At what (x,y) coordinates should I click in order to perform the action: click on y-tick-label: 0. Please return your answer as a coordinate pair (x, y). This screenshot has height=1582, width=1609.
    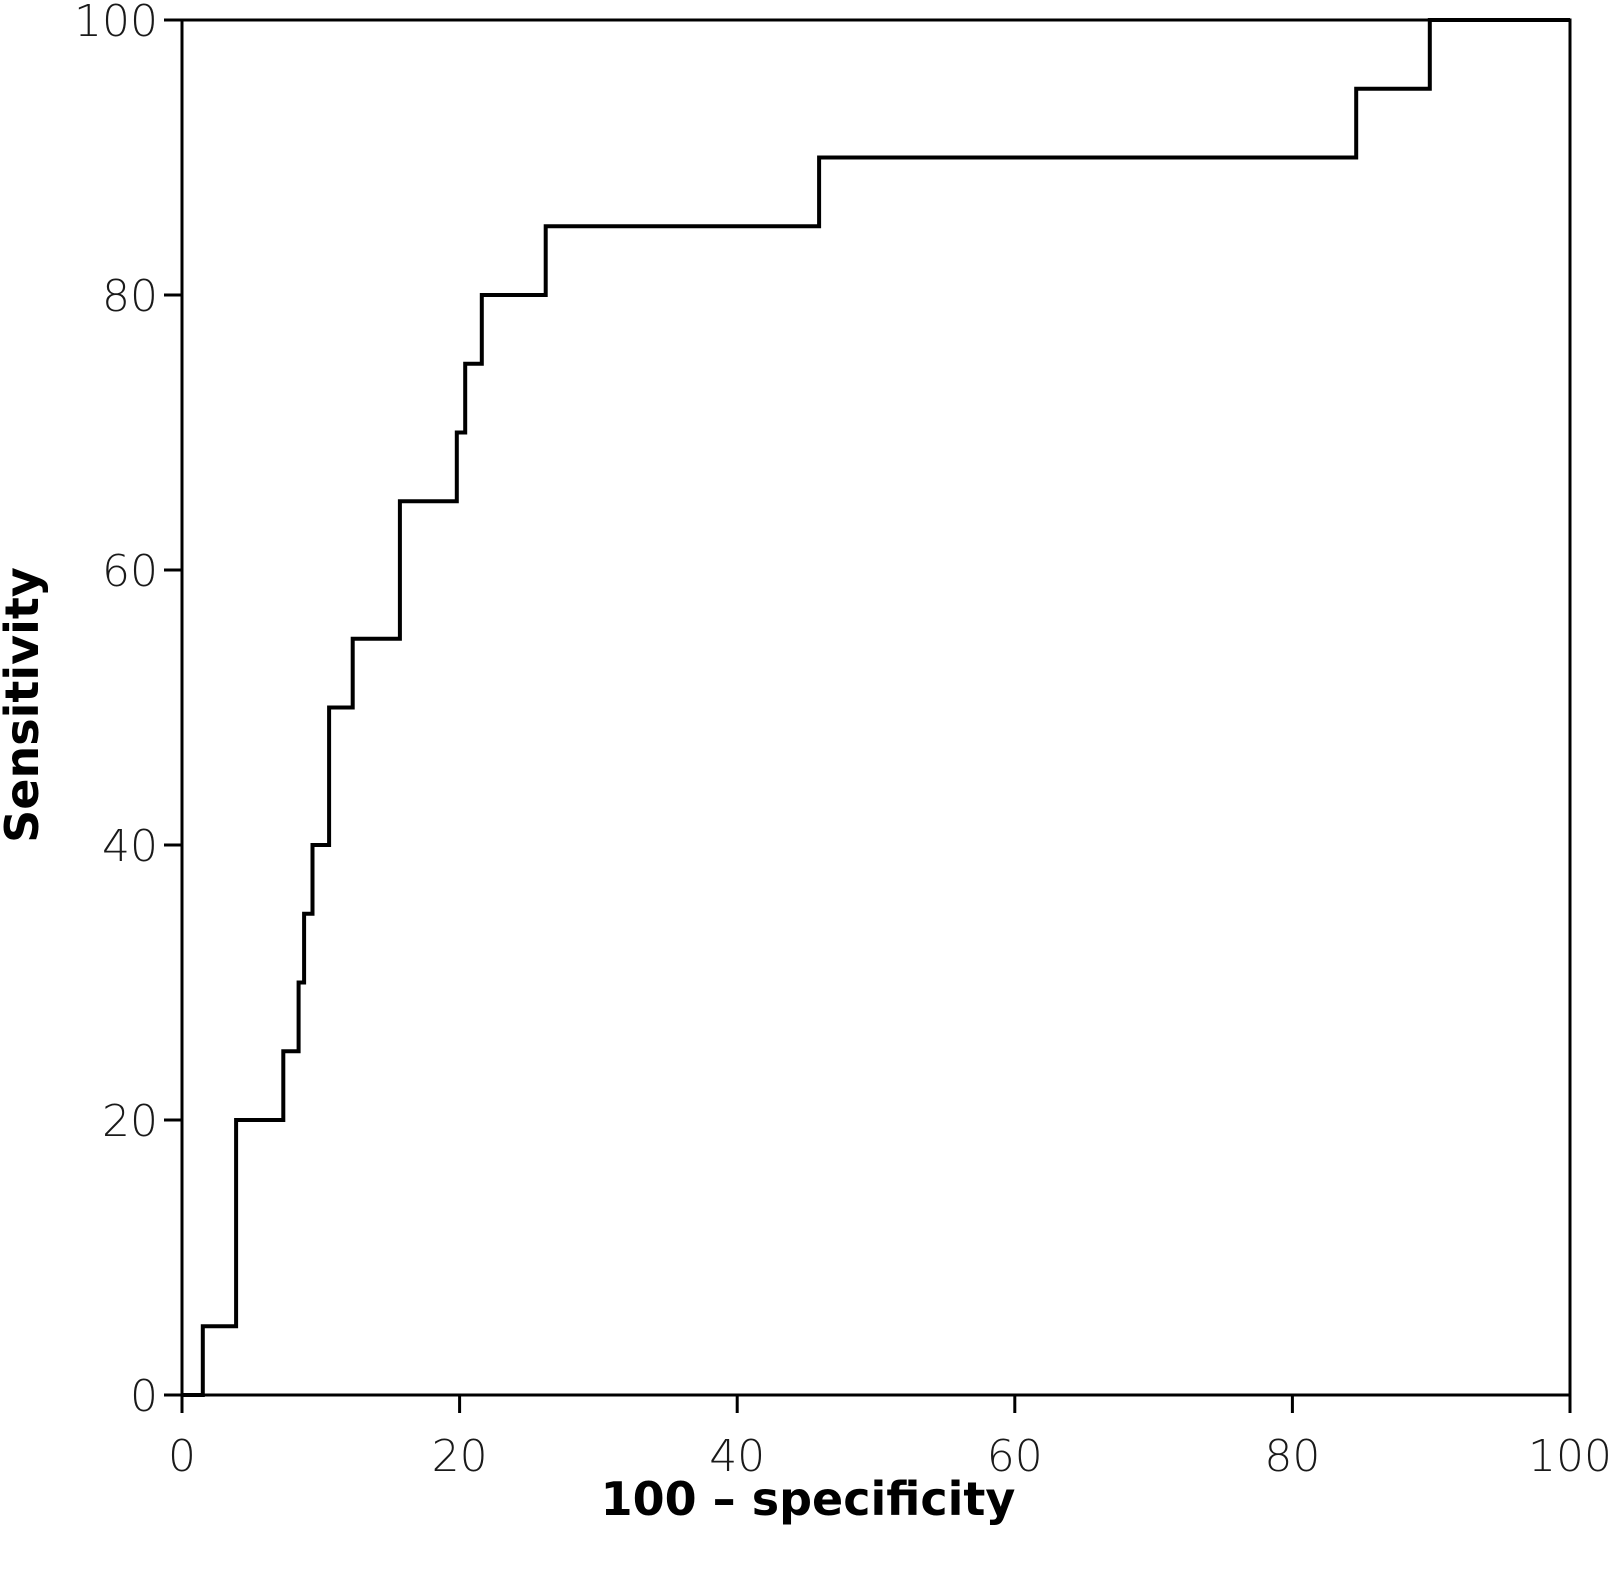
    Looking at the image, I should click on (144, 1396).